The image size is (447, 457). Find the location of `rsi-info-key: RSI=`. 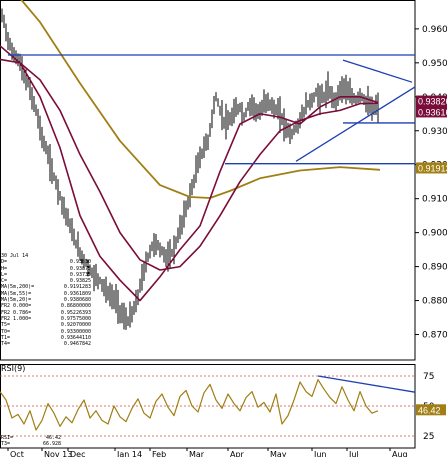

rsi-info-key: RSI= is located at coordinates (7, 438).